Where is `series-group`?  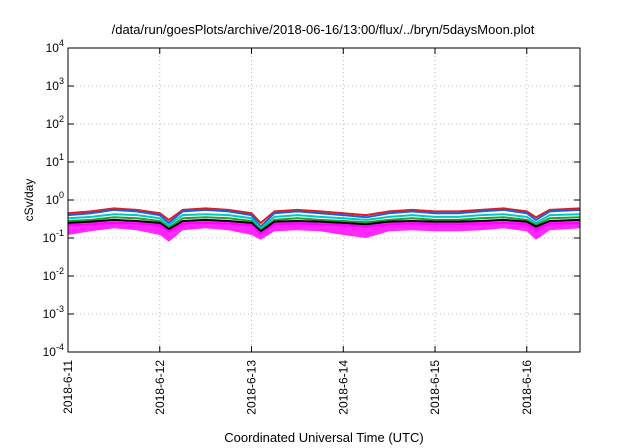
series-group is located at coordinates (324, 221).